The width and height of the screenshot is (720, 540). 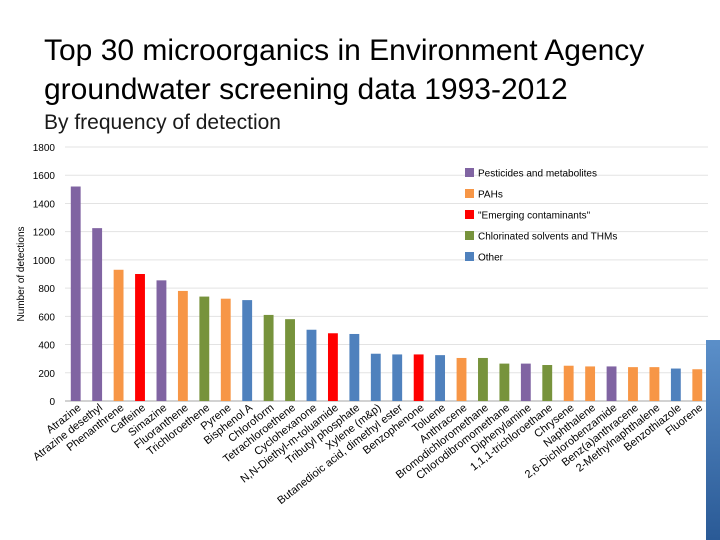 What do you see at coordinates (21, 273) in the screenshot?
I see `y-axis-title: Number of detections` at bounding box center [21, 273].